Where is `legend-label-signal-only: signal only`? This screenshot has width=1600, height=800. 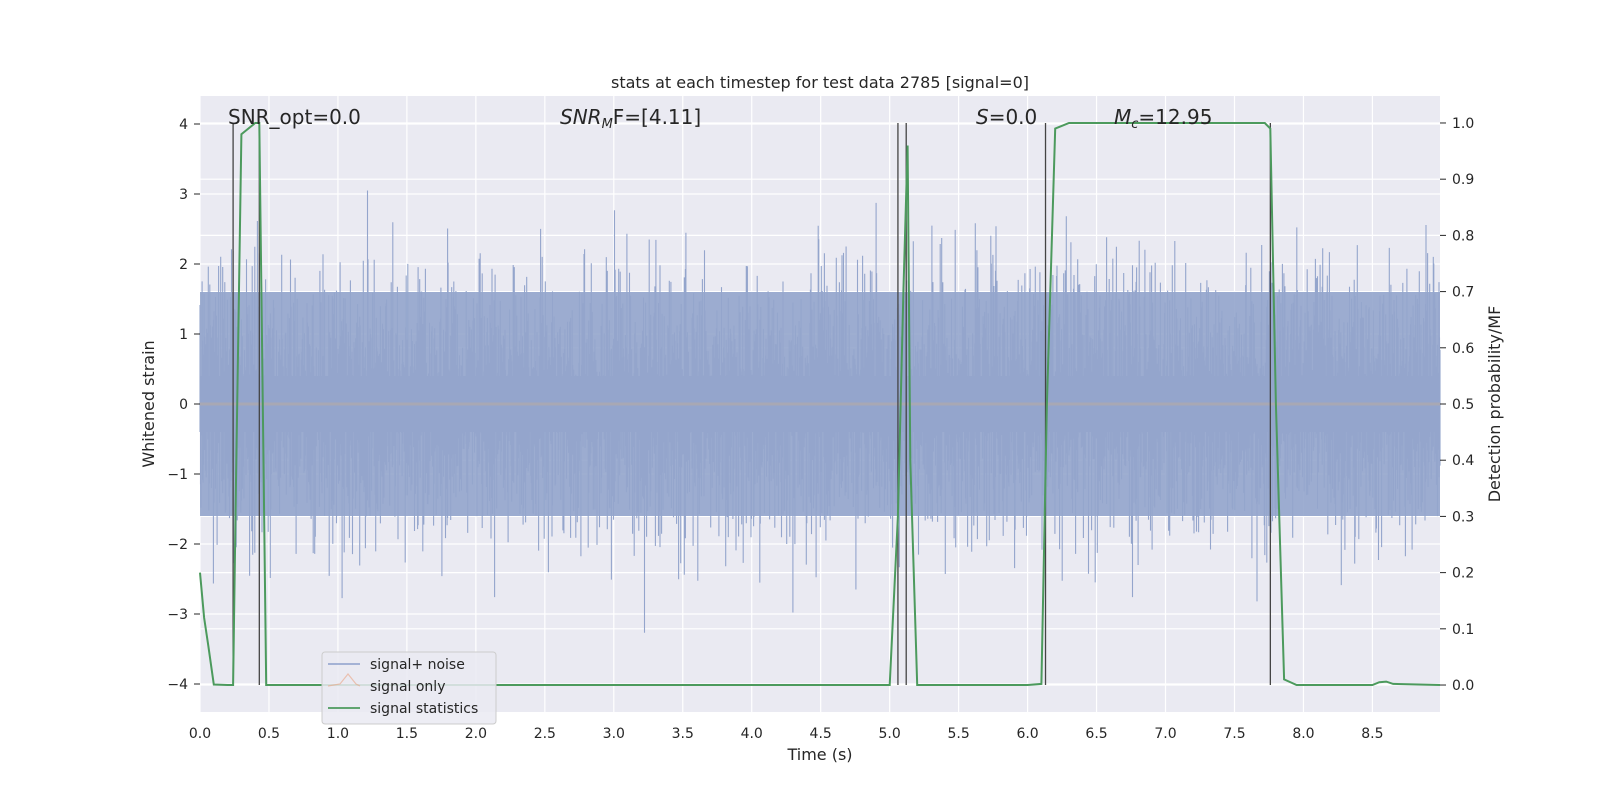
legend-label-signal-only: signal only is located at coordinates (407, 687).